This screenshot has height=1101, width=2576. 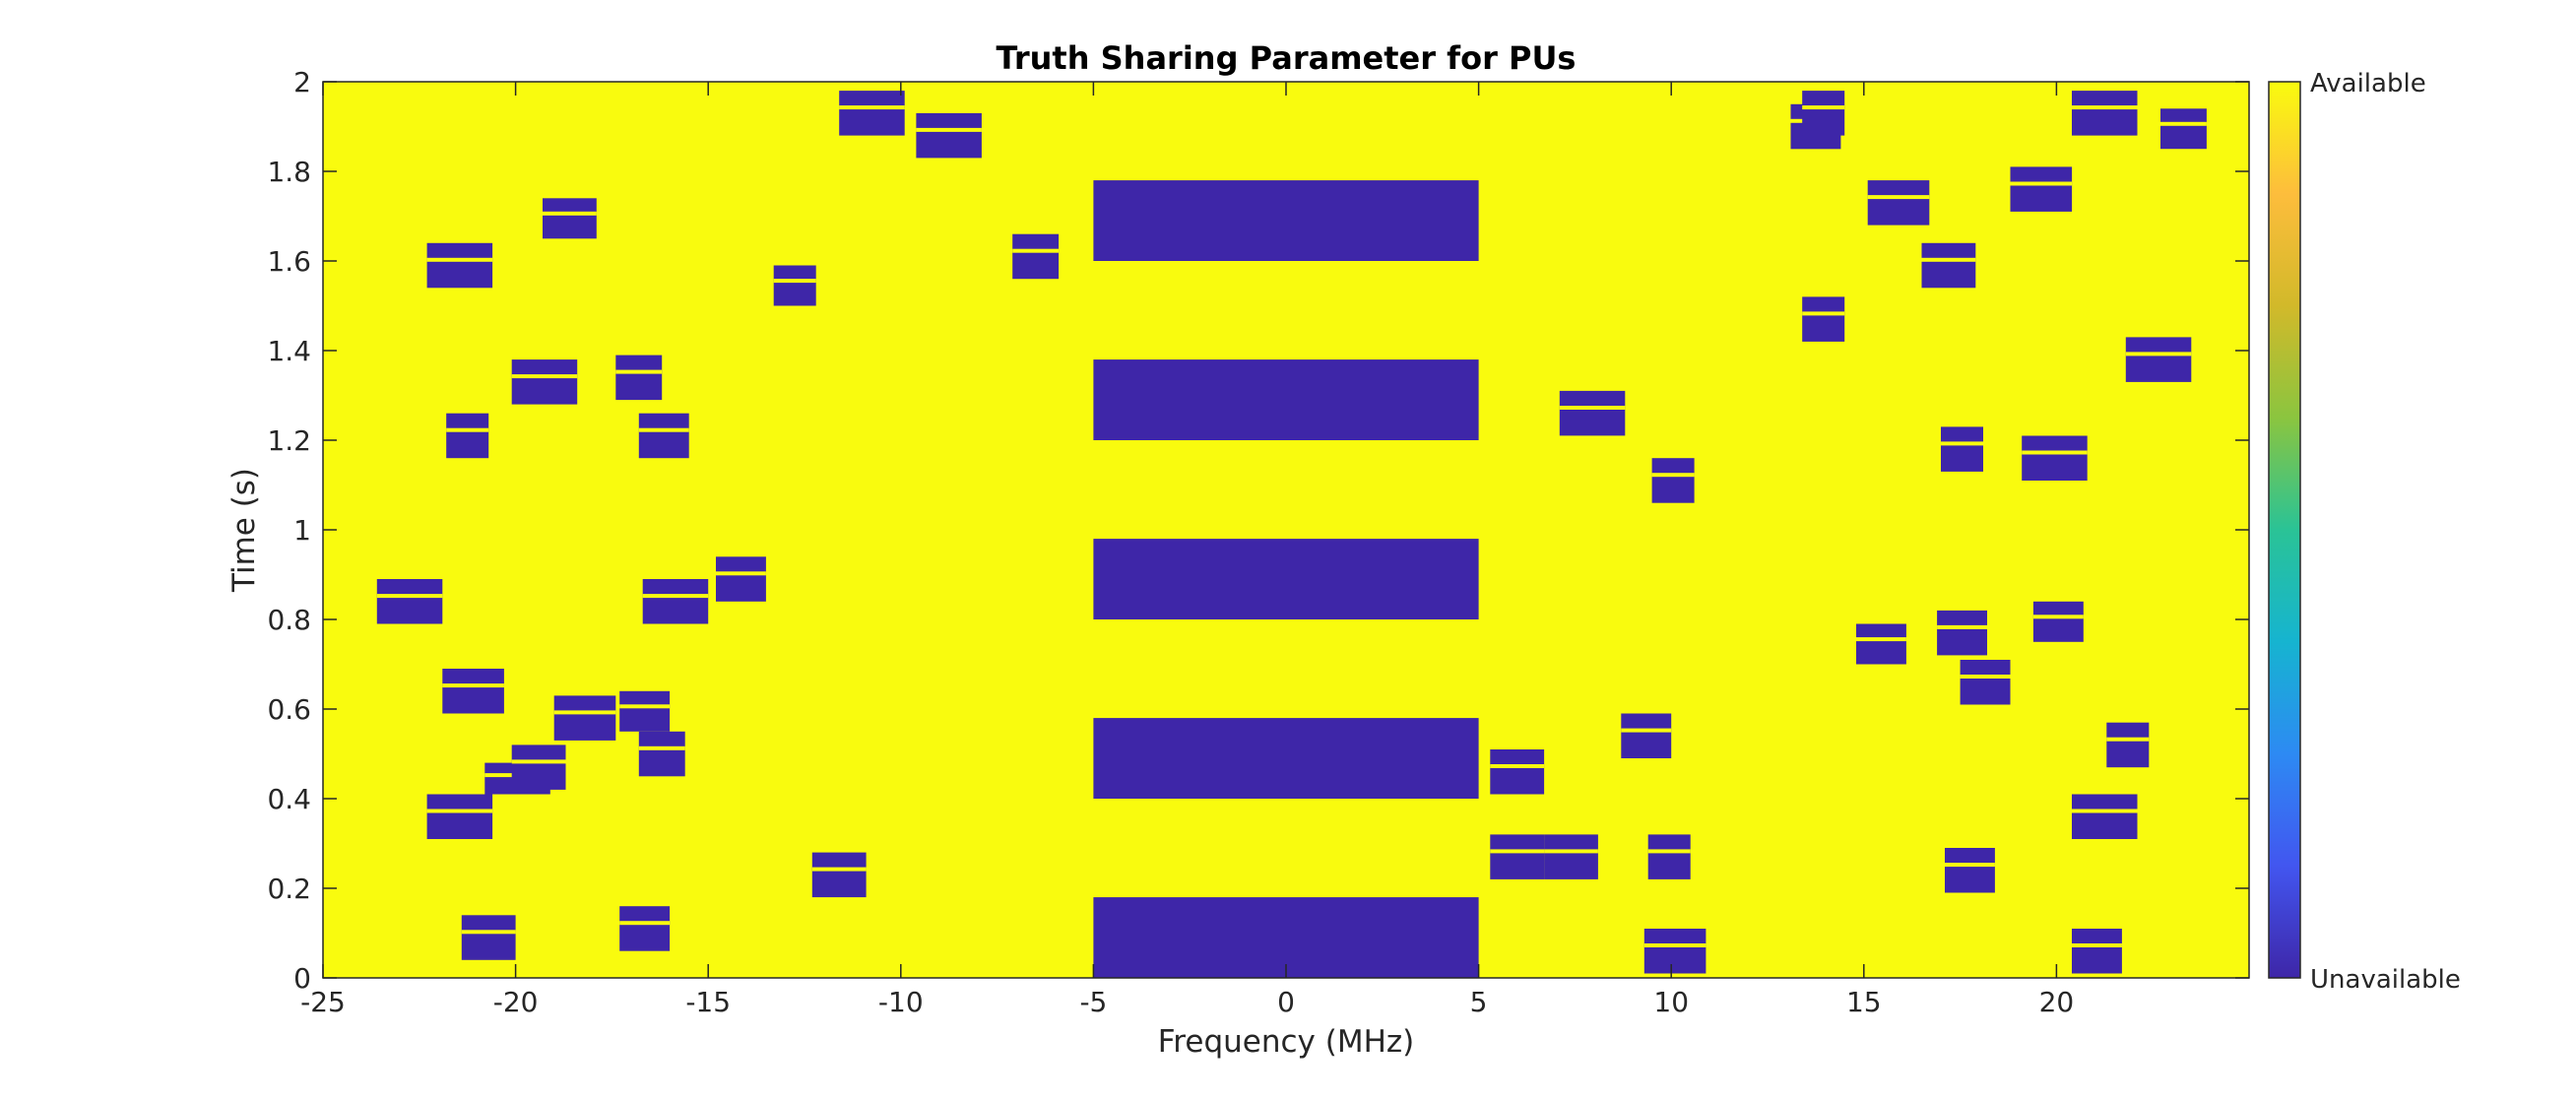 I want to click on y-axis-label: Time (s), so click(x=244, y=530).